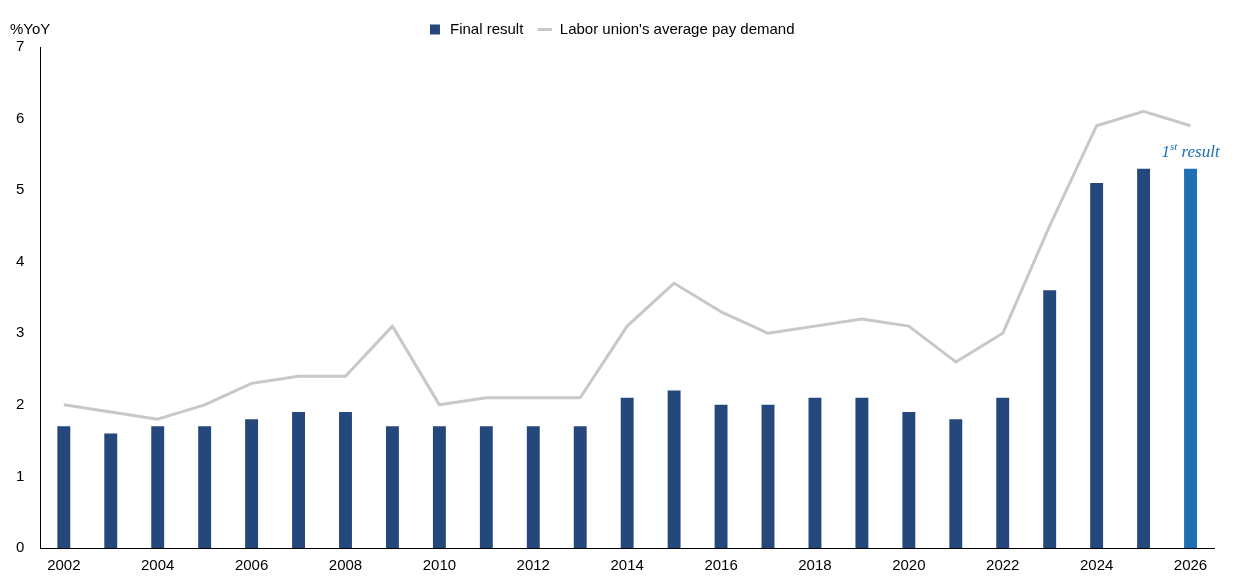 This screenshot has height=586, width=1252. What do you see at coordinates (487, 28) in the screenshot?
I see `legend-label: Final result` at bounding box center [487, 28].